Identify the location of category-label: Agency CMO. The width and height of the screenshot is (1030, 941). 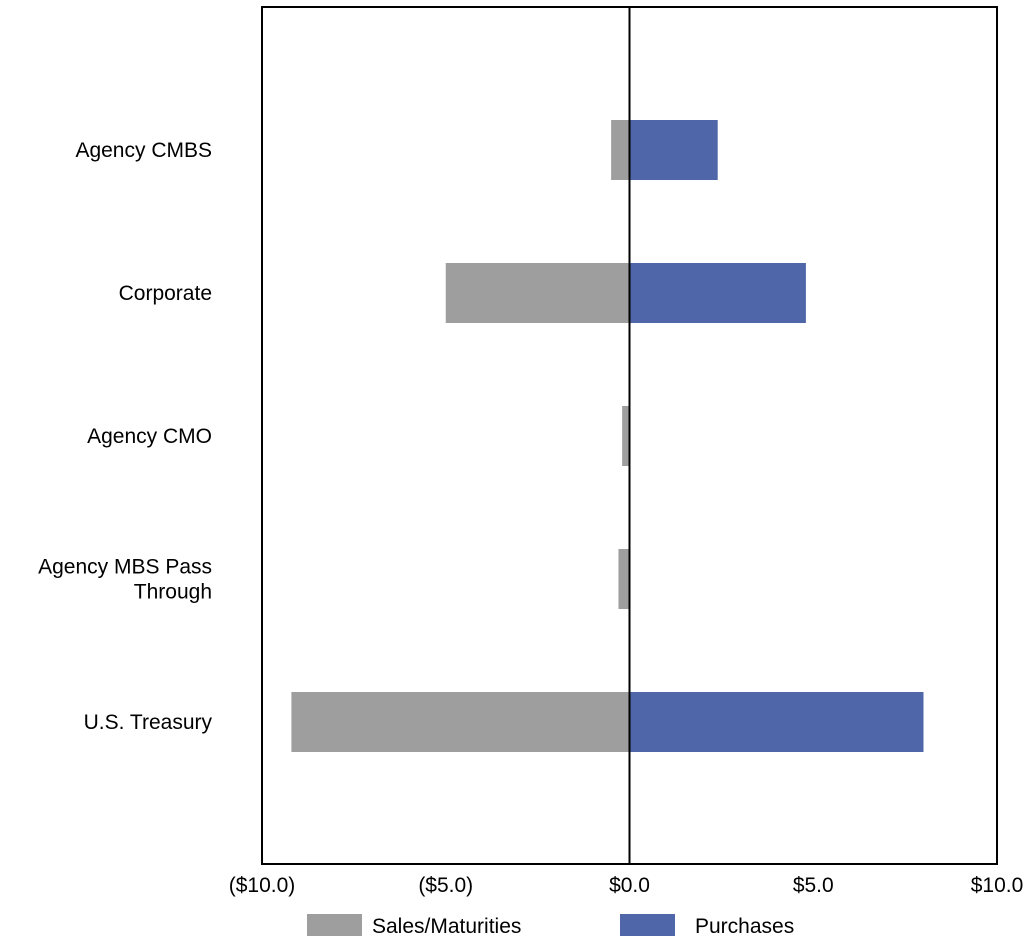
(149, 436).